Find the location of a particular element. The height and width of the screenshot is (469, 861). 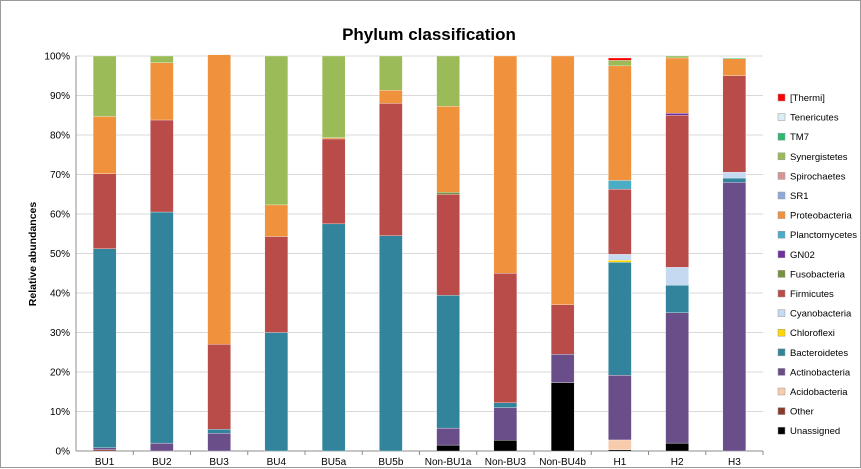

legend-label: Acidobacteria is located at coordinates (819, 392).